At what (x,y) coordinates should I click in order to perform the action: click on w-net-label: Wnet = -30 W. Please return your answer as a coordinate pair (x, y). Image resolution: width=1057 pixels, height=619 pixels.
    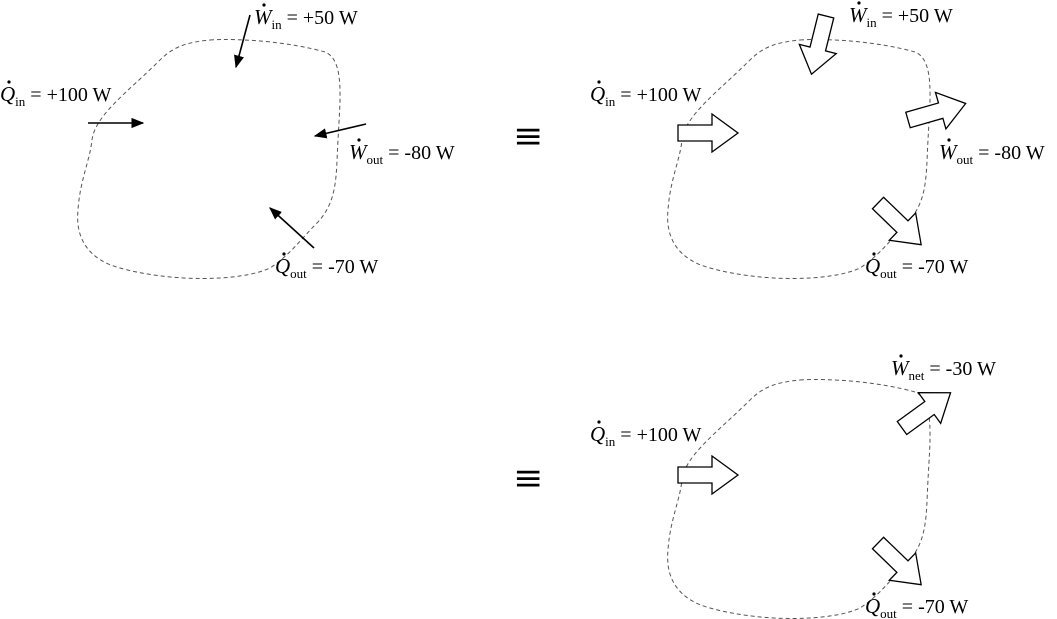
    Looking at the image, I should click on (943, 368).